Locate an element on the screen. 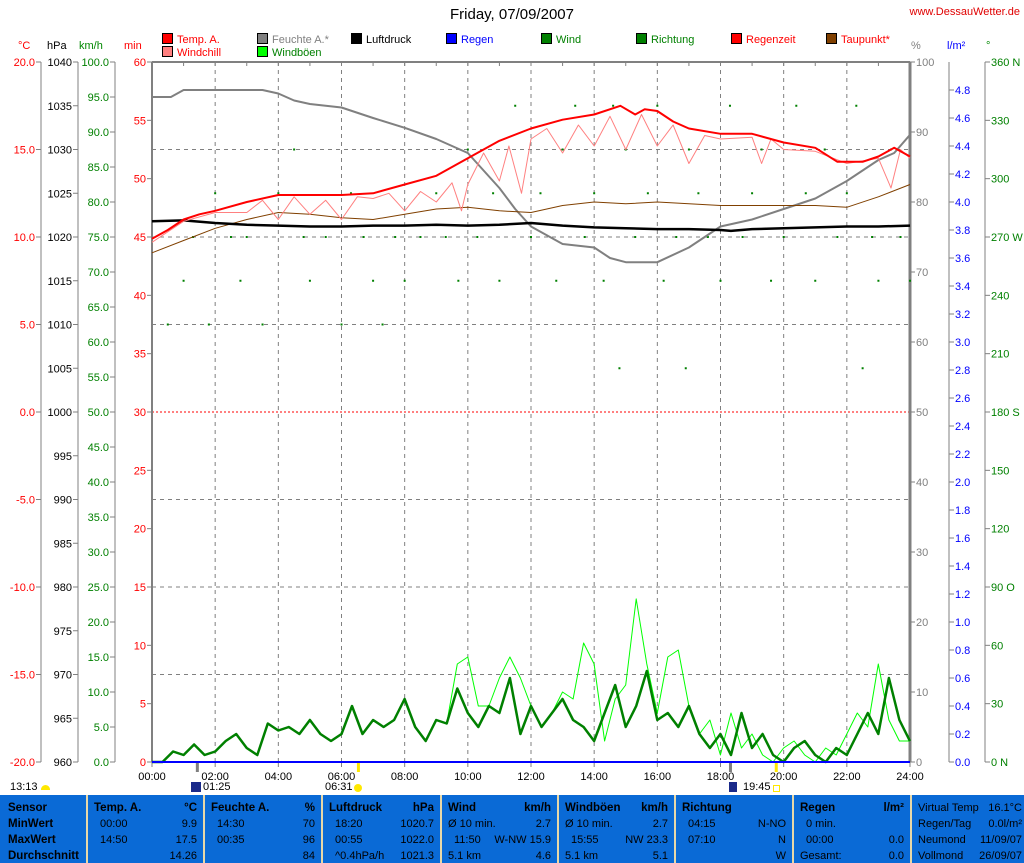 The width and height of the screenshot is (1024, 863). axis-label-rain: 1.4 is located at coordinates (962, 567).